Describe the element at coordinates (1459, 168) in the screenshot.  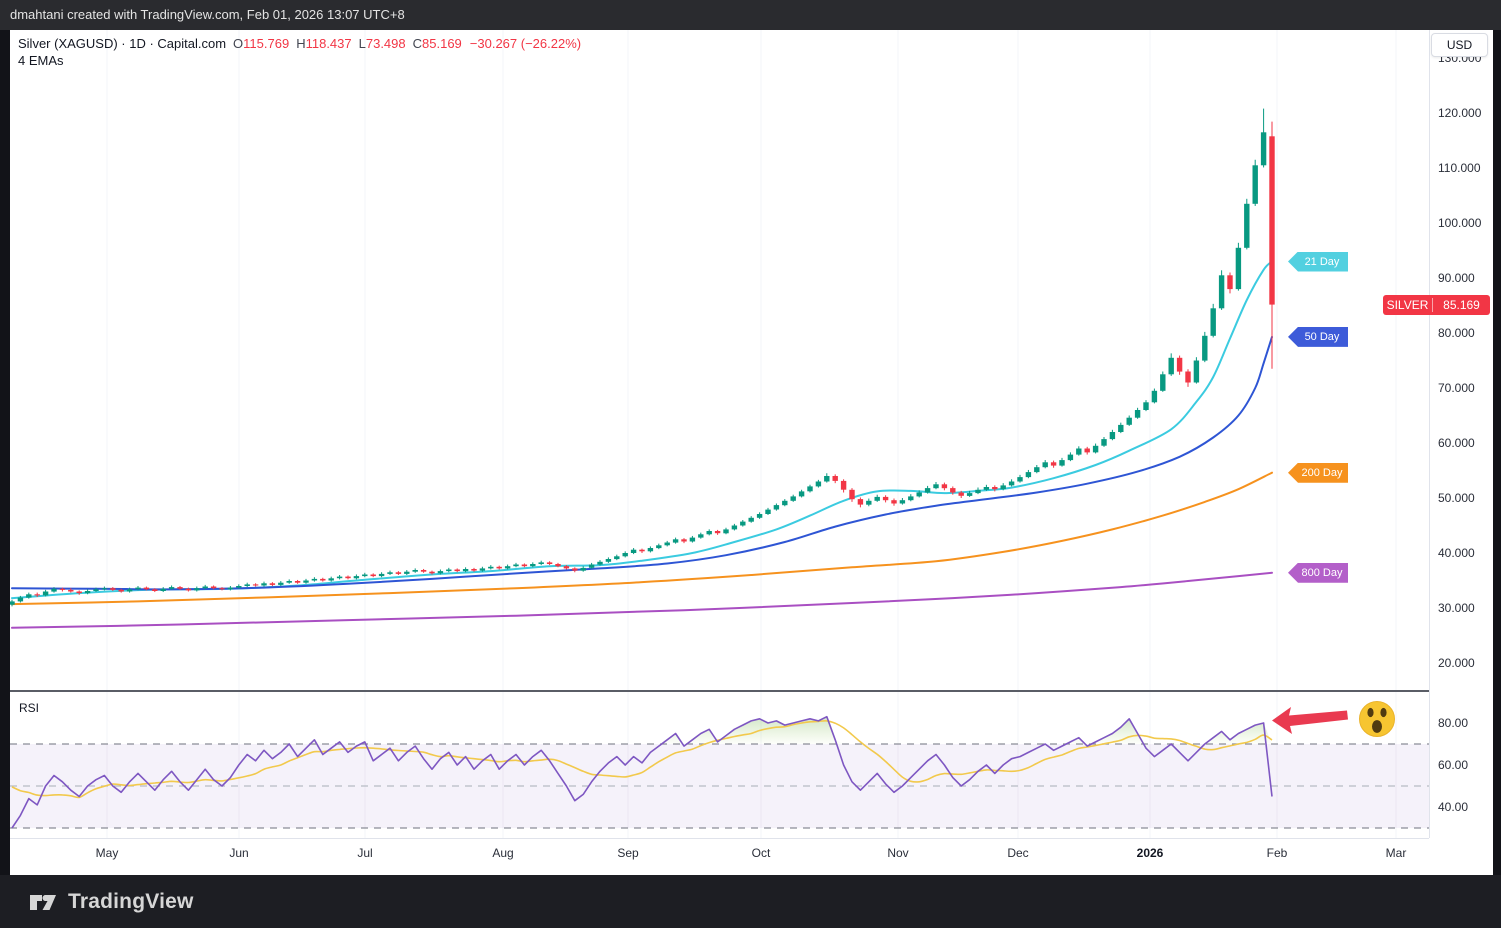
I see `price-tick: 110.000` at that location.